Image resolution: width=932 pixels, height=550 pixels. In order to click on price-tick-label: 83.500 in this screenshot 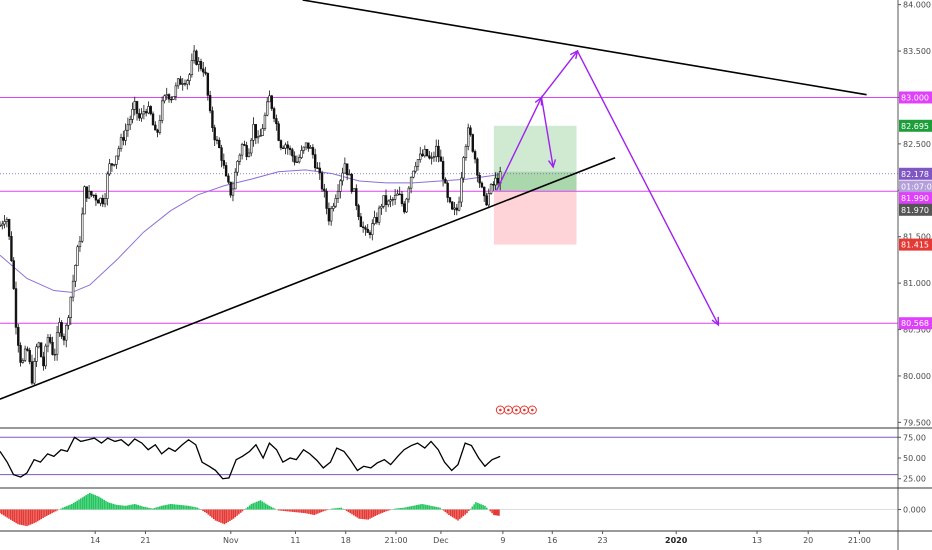, I will do `click(917, 51)`.